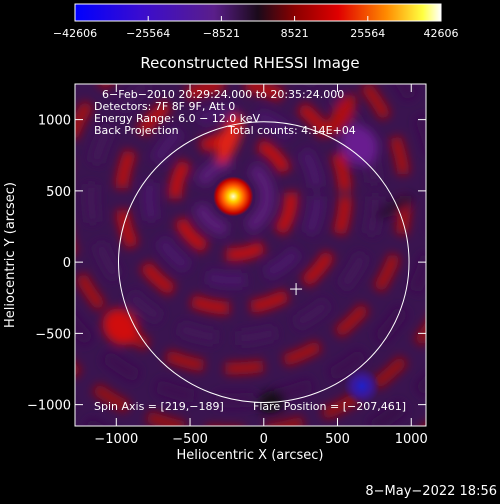 The height and width of the screenshot is (504, 500). I want to click on annotation-energy: Energy Range: 6.0 − 12.0 keV, so click(177, 118).